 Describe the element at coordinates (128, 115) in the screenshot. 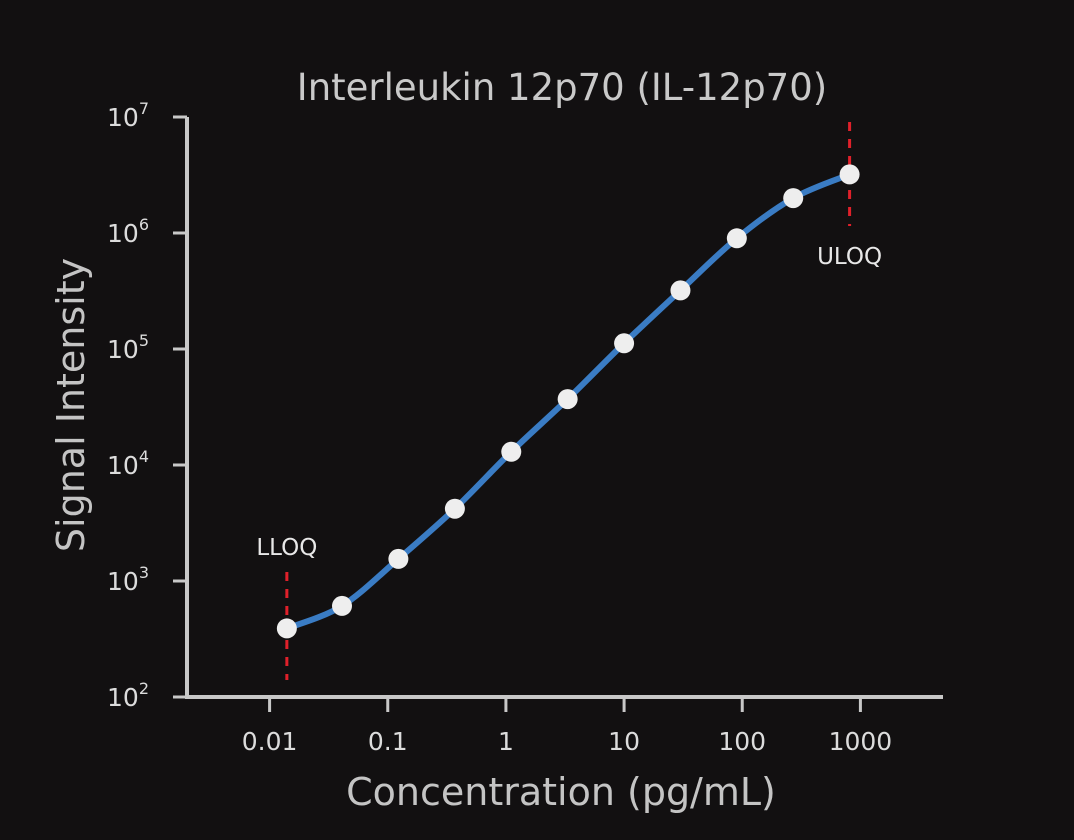

I see `y-tick-label: 10⁷` at that location.